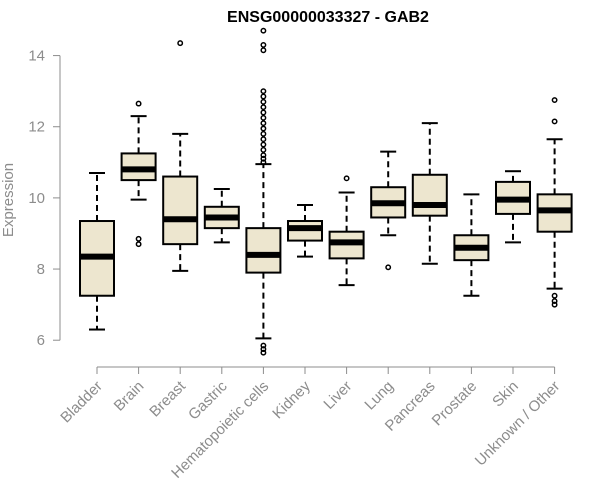  What do you see at coordinates (8, 200) in the screenshot?
I see `y-axis-label: Expression` at bounding box center [8, 200].